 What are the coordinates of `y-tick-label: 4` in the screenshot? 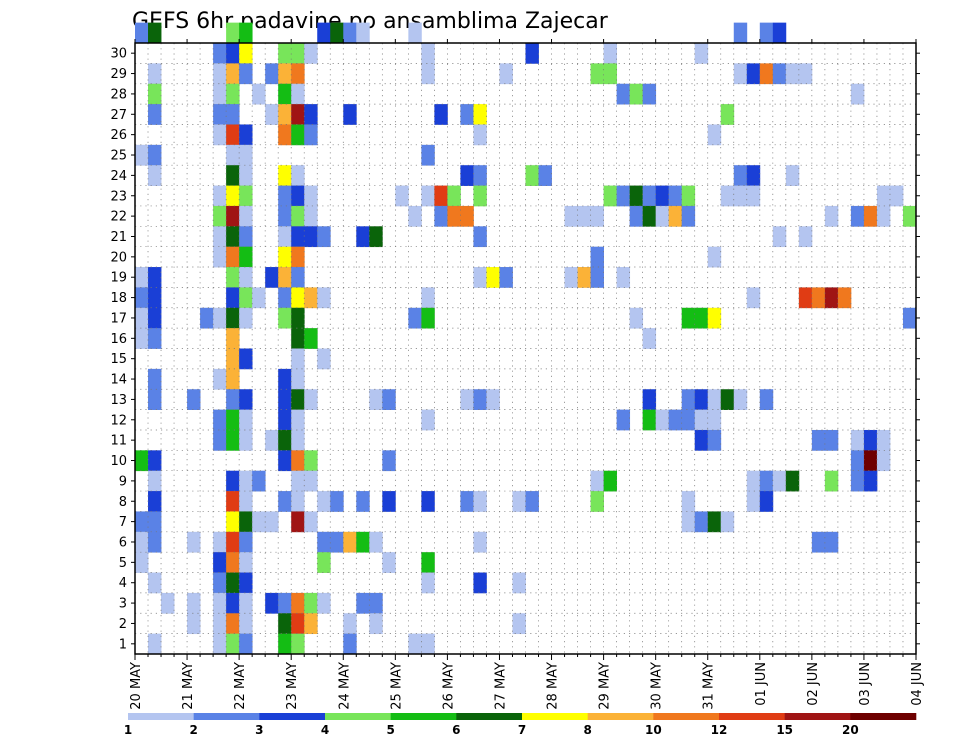 It's located at (123, 583).